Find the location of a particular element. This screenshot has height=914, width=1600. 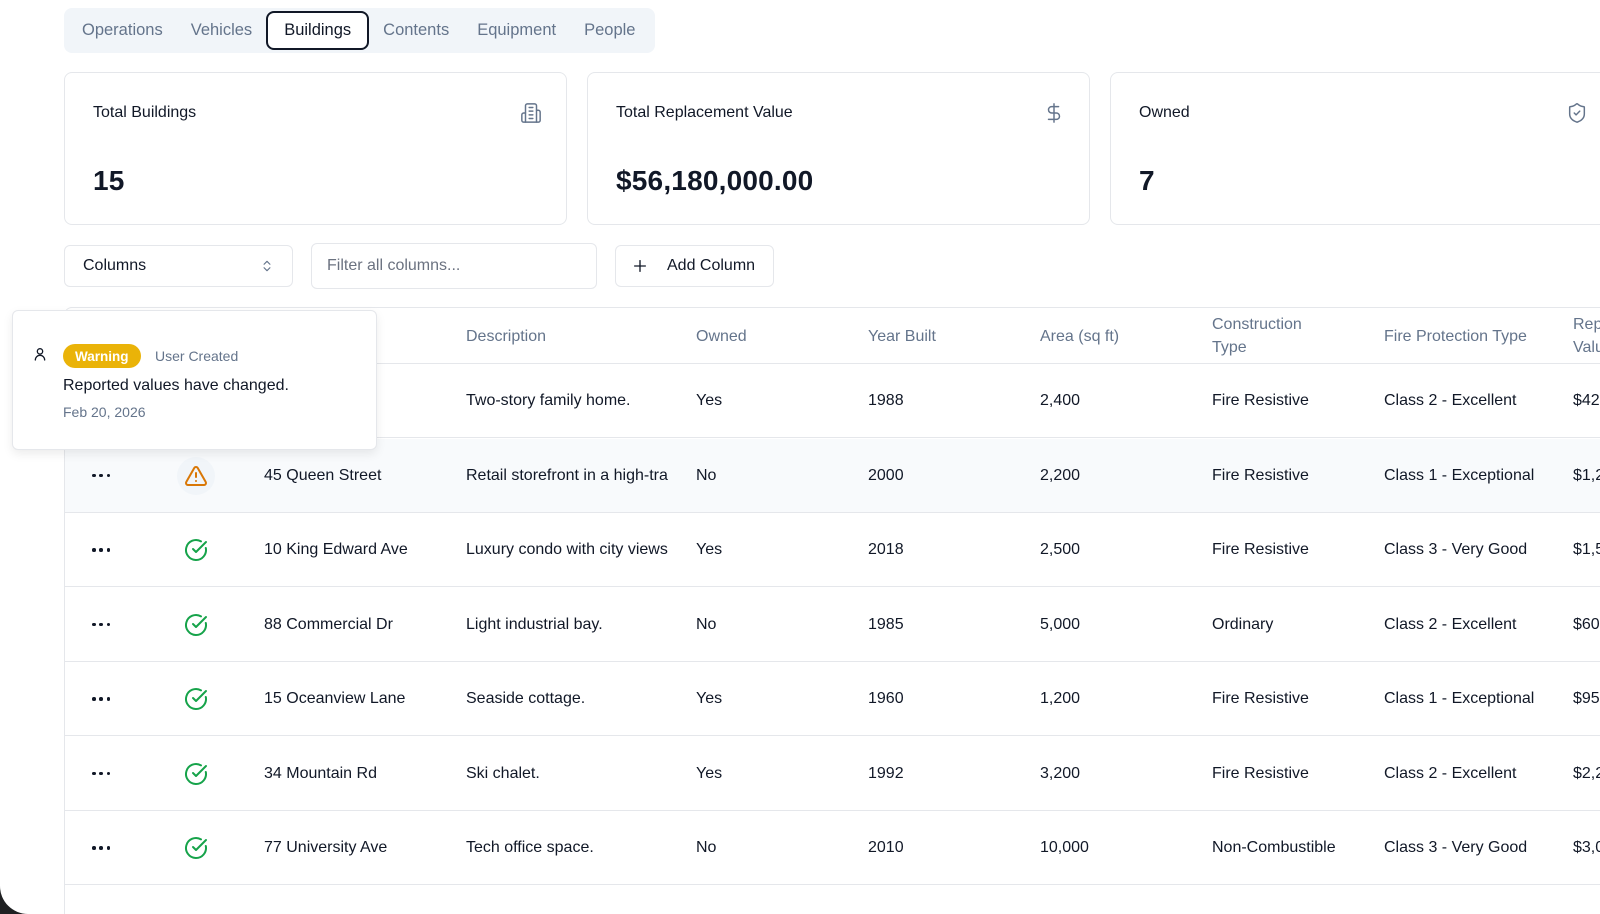

cell-area: 2,500 is located at coordinates (1060, 549).